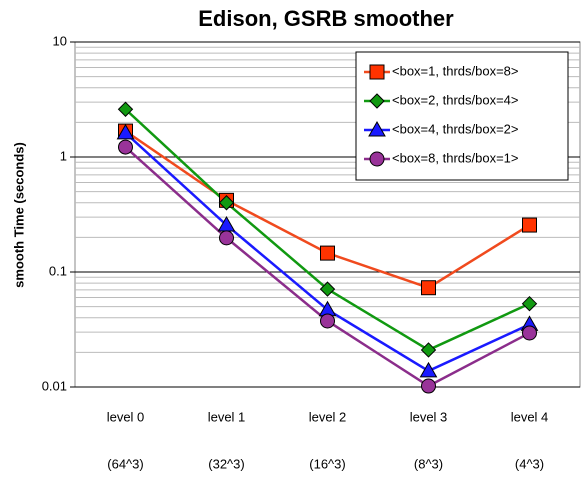 This screenshot has width=586, height=485. I want to click on x-tick-label: level 0, so click(126, 416).